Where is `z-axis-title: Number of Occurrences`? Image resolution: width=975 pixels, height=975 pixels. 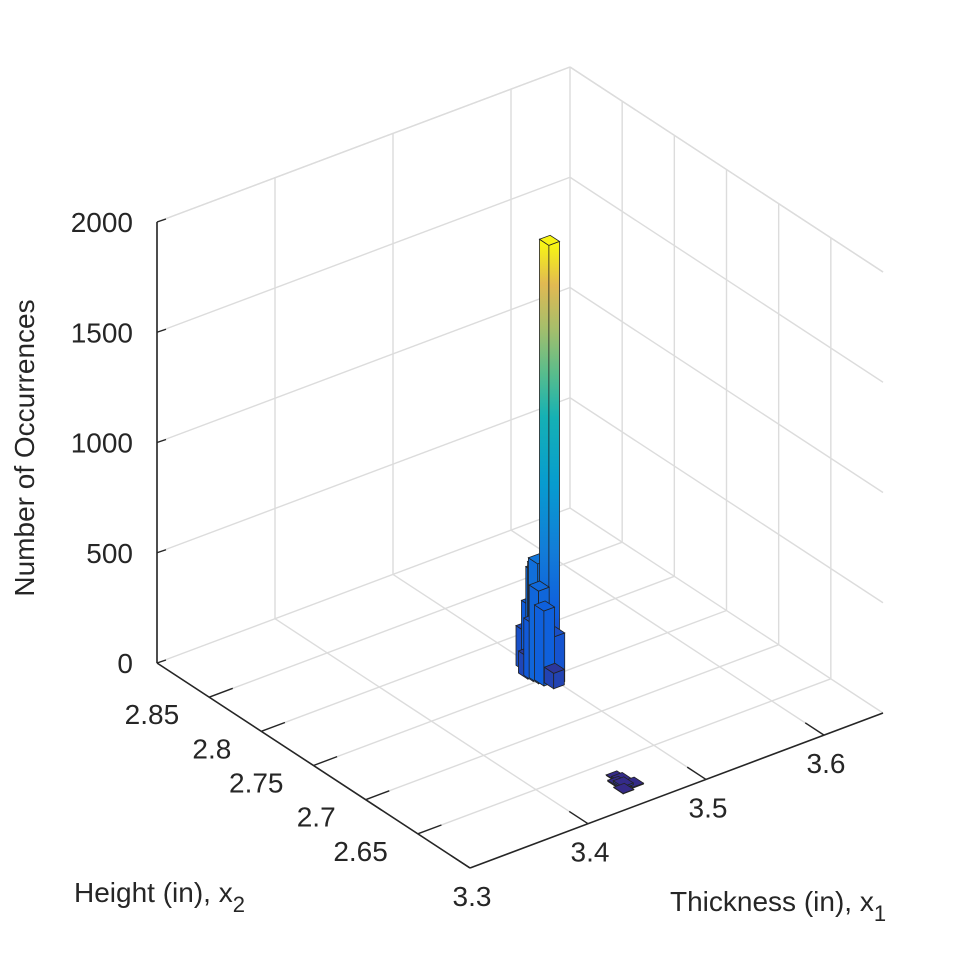
z-axis-title: Number of Occurrences is located at coordinates (24, 447).